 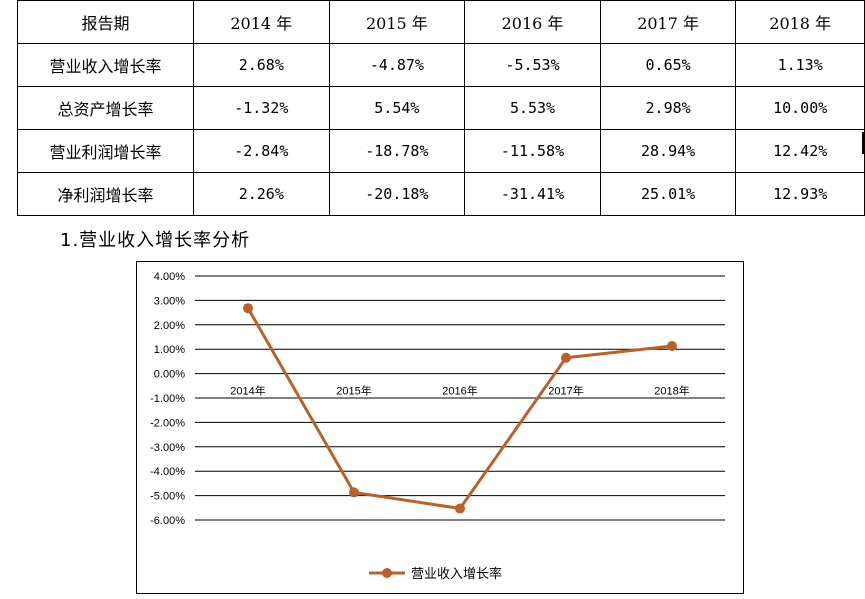 What do you see at coordinates (532, 108) in the screenshot?
I see `table-cell: 5.53%` at bounding box center [532, 108].